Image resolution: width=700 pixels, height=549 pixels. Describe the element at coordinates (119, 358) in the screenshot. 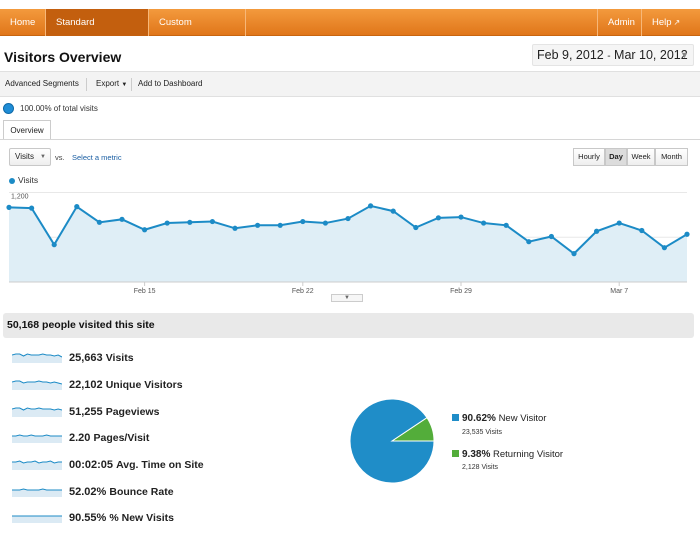

I see `metric-label: Visits` at that location.